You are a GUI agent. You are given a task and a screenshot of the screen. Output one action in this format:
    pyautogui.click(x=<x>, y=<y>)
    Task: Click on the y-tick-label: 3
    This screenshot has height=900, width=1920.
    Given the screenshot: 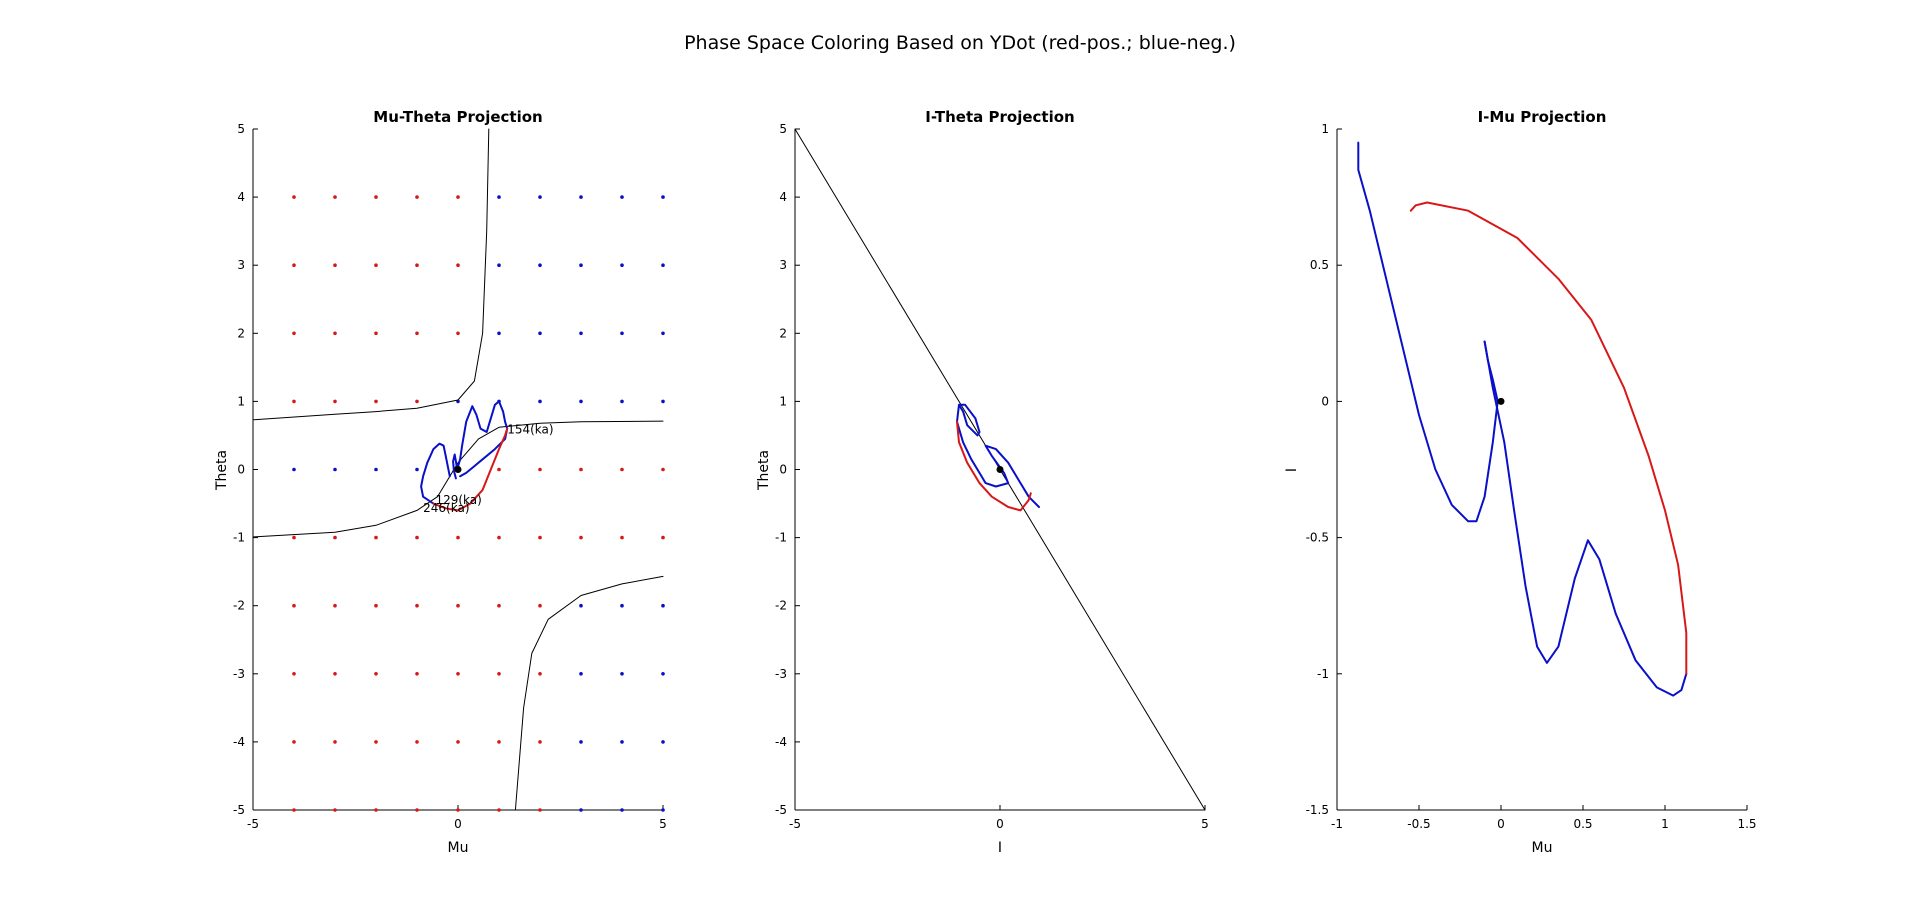 What is the action you would take?
    pyautogui.click(x=783, y=265)
    